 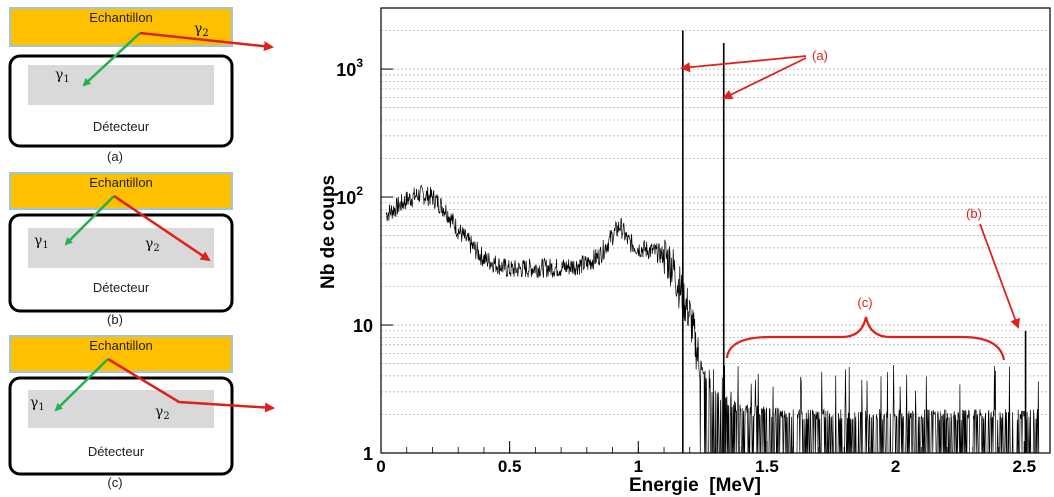 What do you see at coordinates (820, 55) in the screenshot?
I see `annotation-label: (a)` at bounding box center [820, 55].